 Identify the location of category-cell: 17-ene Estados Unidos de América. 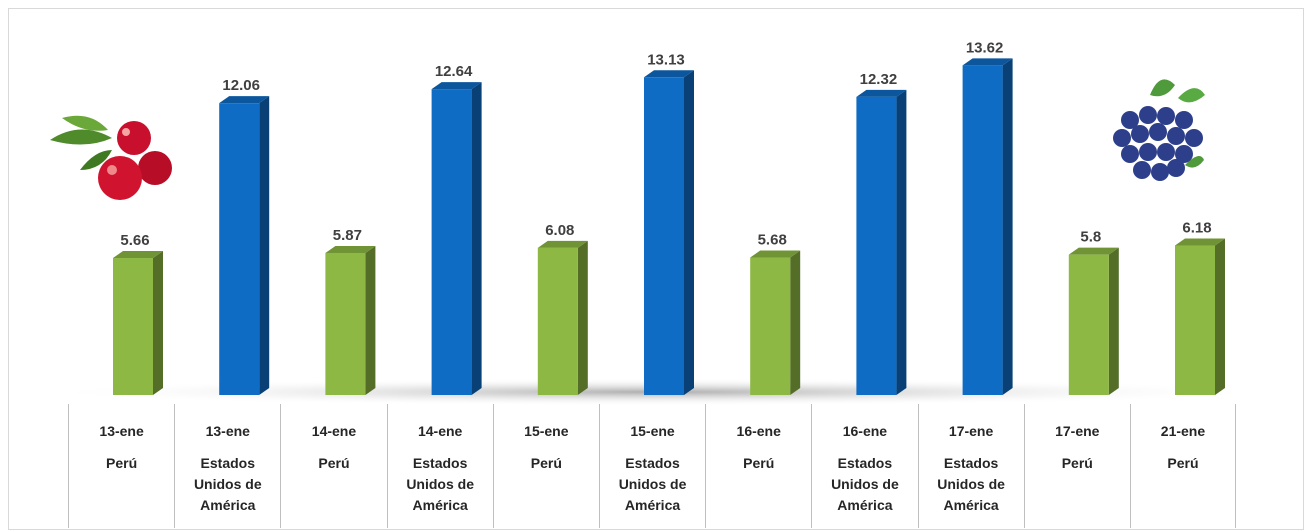
(970, 466).